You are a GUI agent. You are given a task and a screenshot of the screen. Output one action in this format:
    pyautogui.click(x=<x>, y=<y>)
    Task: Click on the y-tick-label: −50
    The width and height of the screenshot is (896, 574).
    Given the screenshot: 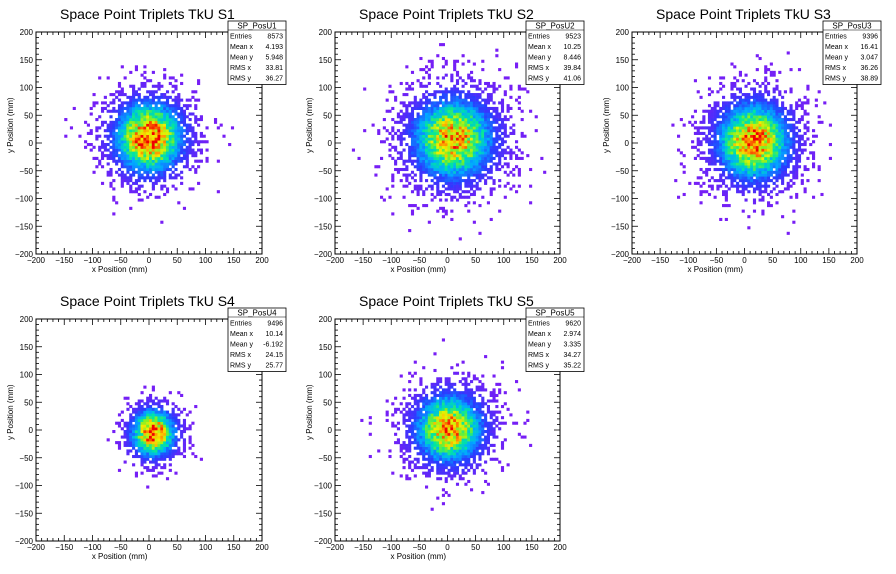 What is the action you would take?
    pyautogui.click(x=26, y=171)
    